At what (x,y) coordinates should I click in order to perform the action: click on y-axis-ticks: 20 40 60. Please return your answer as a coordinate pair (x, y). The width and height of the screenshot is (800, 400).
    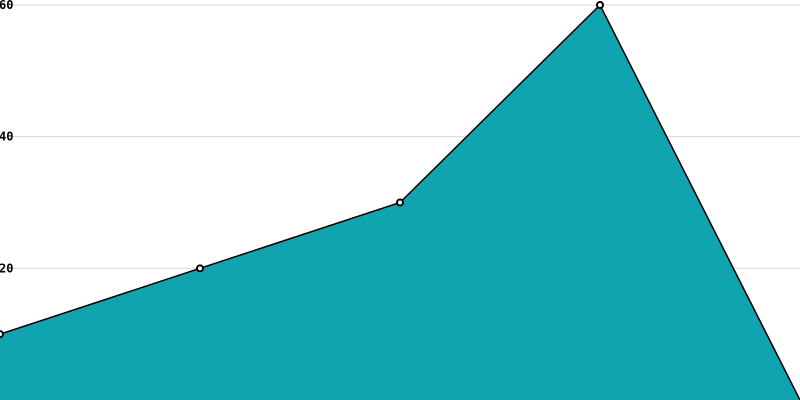
    Looking at the image, I should click on (6, 137).